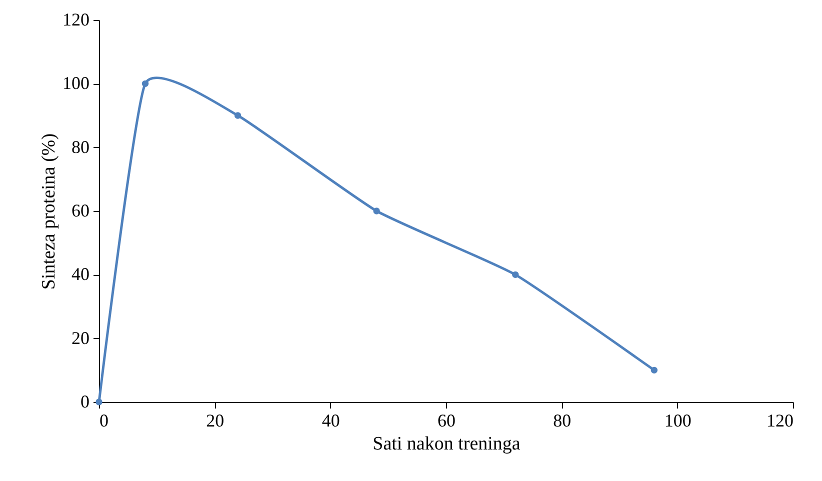 The width and height of the screenshot is (822, 481). Describe the element at coordinates (76, 20) in the screenshot. I see `y-tick-label: 120` at that location.